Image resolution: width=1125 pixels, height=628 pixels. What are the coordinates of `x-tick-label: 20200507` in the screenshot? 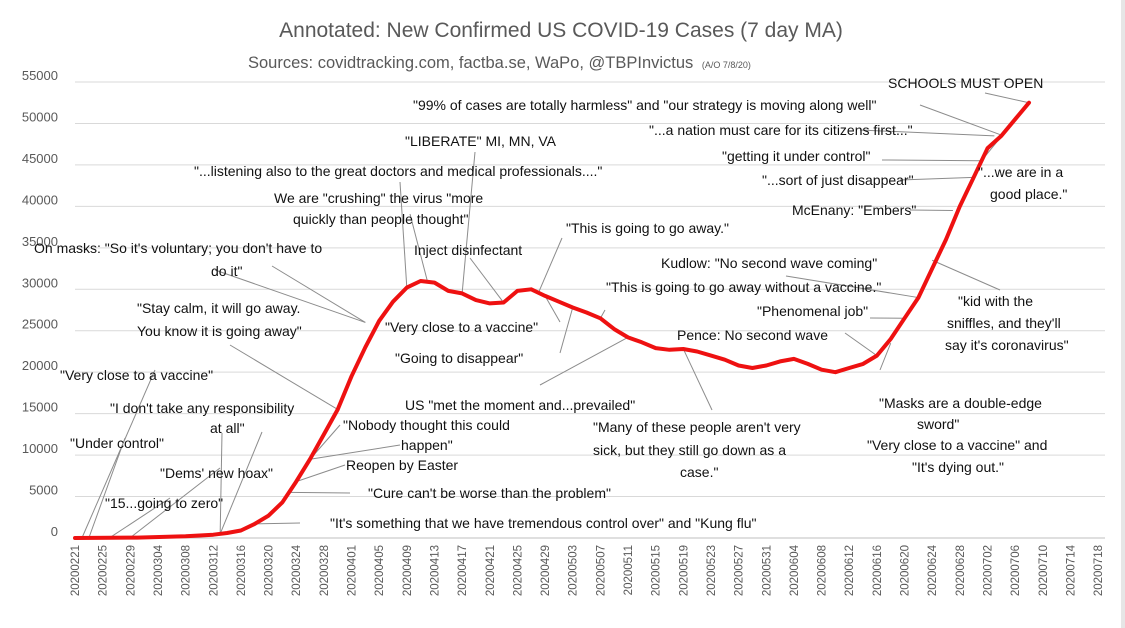 It's located at (601, 570).